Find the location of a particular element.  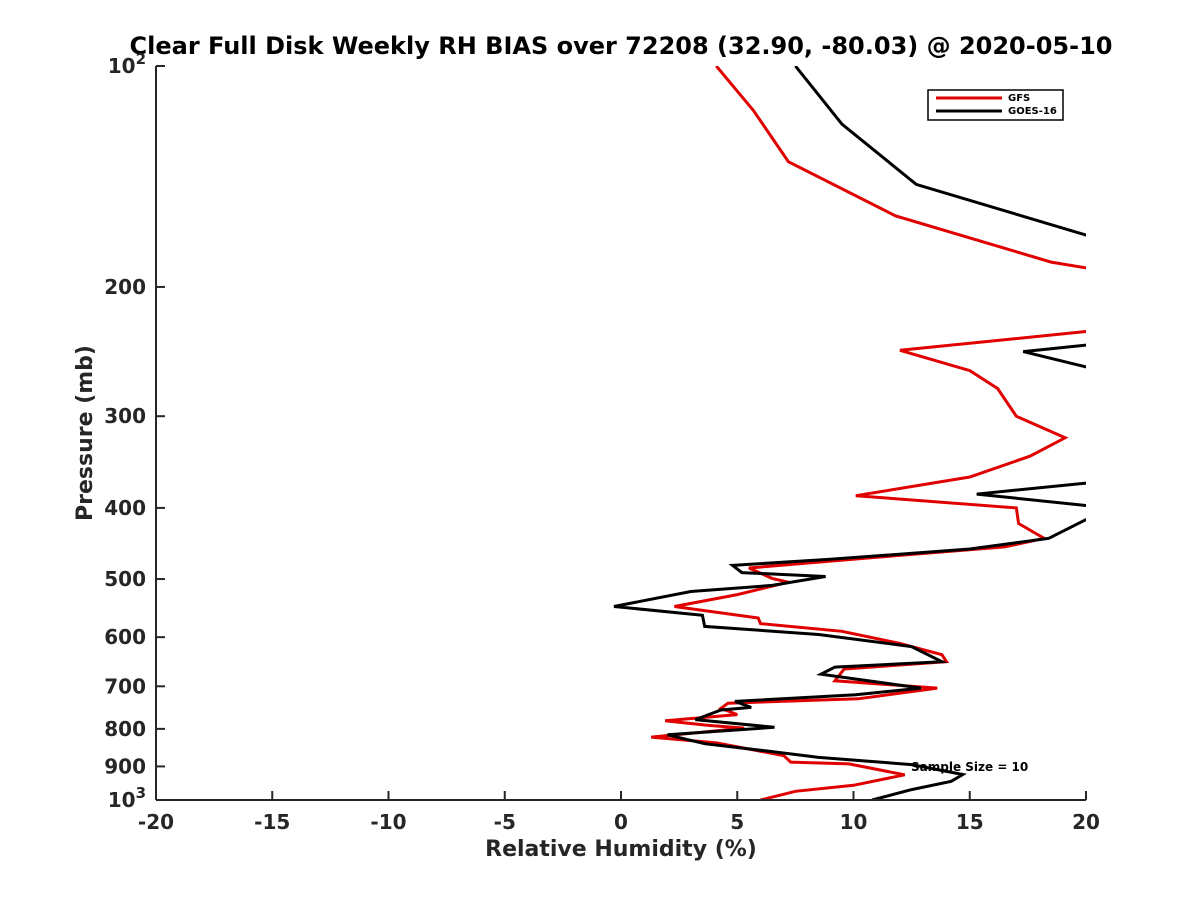

y-tick-label: 10² is located at coordinates (127, 64).